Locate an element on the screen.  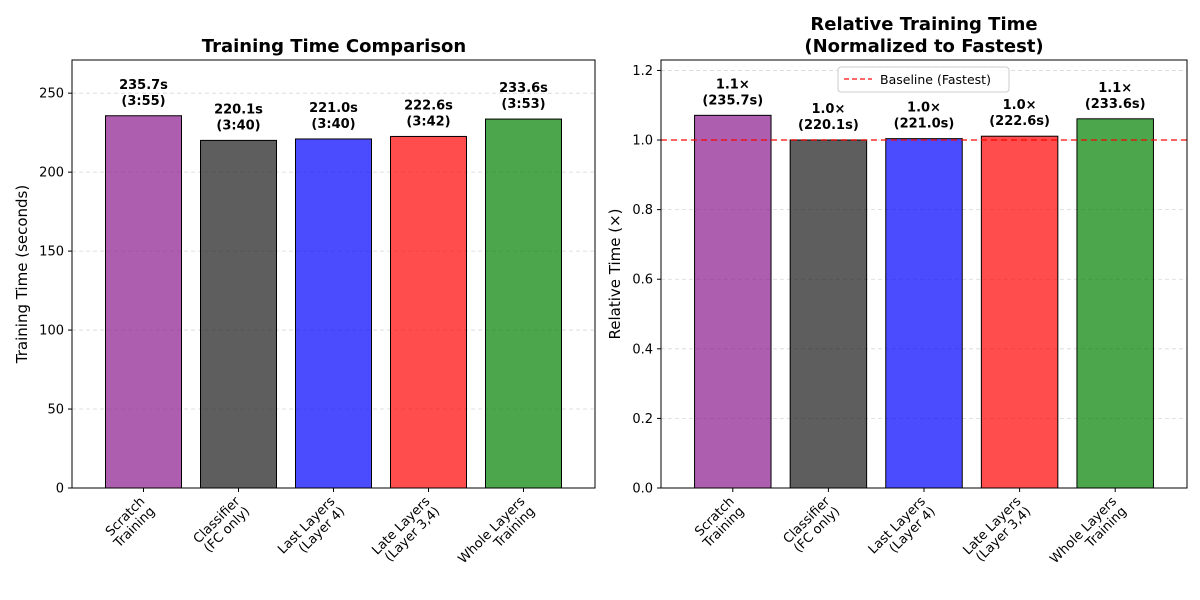
y-axis-label: Relative Time (×) is located at coordinates (615, 273).